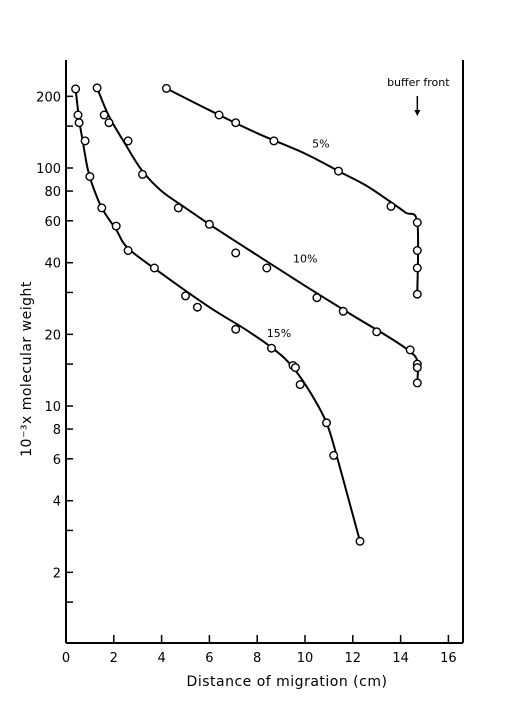 This screenshot has height=704, width=528. What do you see at coordinates (27, 369) in the screenshot?
I see `y-axis-title: 10⁻³x molecular weight` at bounding box center [27, 369].